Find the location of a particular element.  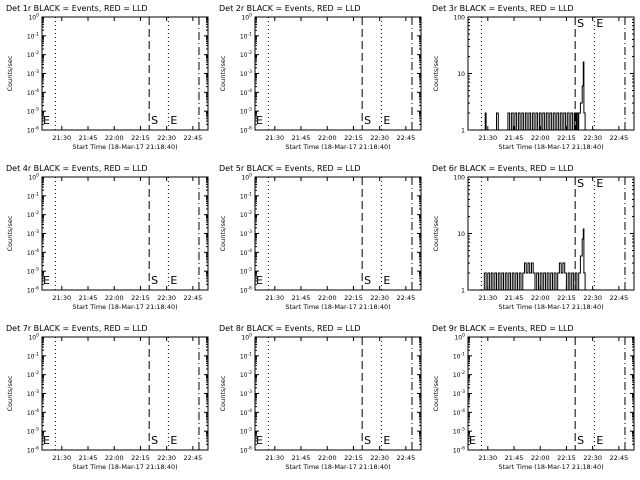

y-tick-label: 1 is located at coordinates (463, 131).